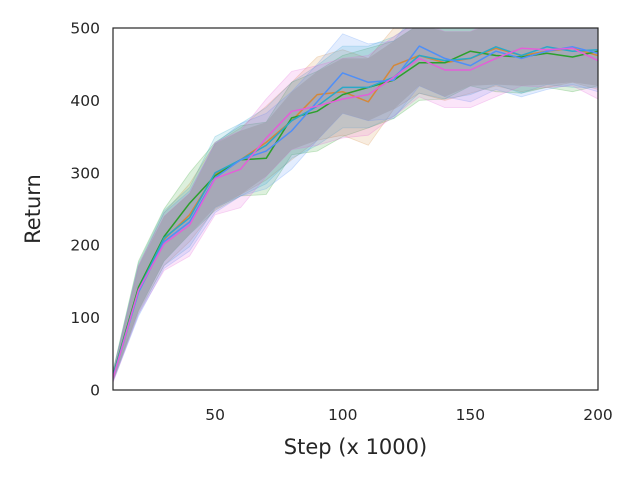  What do you see at coordinates (85, 173) in the screenshot?
I see `y-tick-label: 300` at bounding box center [85, 173].